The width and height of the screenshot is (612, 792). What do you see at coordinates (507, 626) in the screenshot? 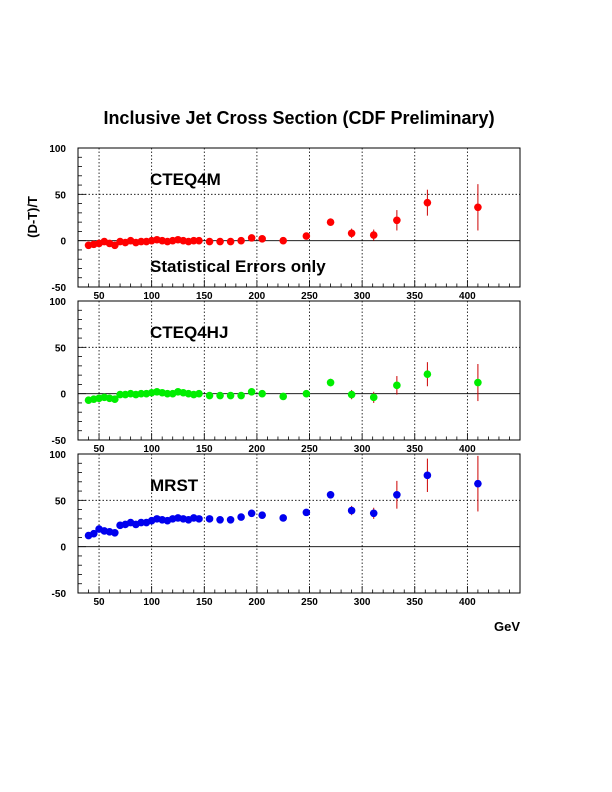
I see `x-axis-label: GeV` at bounding box center [507, 626].